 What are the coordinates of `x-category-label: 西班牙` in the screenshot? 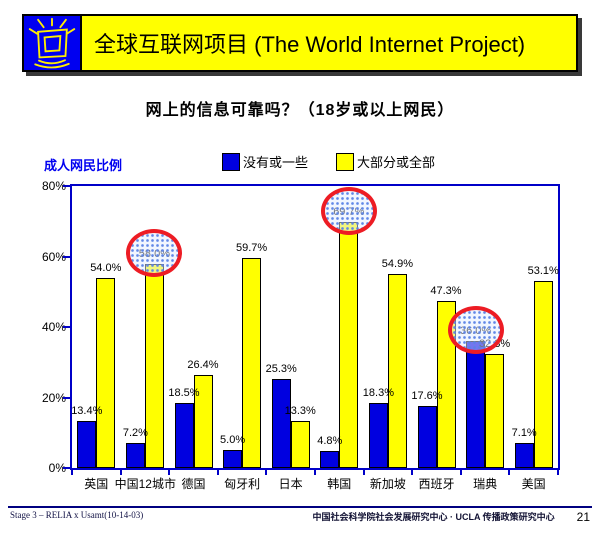 It's located at (436, 484).